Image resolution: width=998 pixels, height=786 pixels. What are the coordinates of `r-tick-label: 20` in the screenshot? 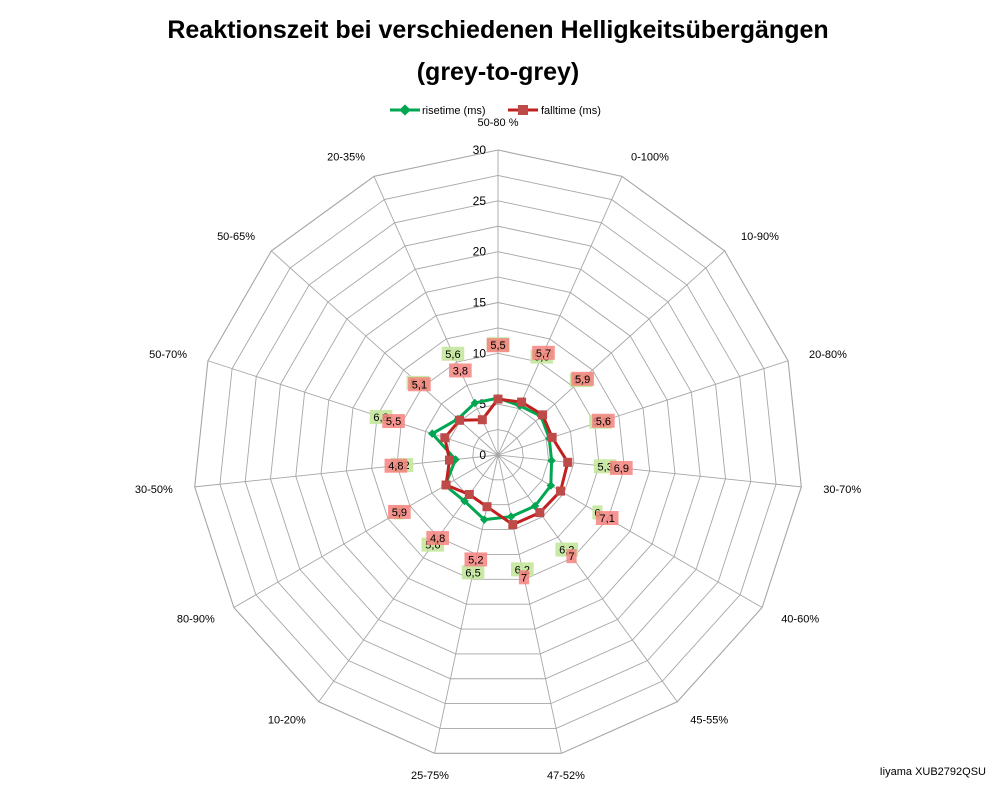 It's located at (480, 252).